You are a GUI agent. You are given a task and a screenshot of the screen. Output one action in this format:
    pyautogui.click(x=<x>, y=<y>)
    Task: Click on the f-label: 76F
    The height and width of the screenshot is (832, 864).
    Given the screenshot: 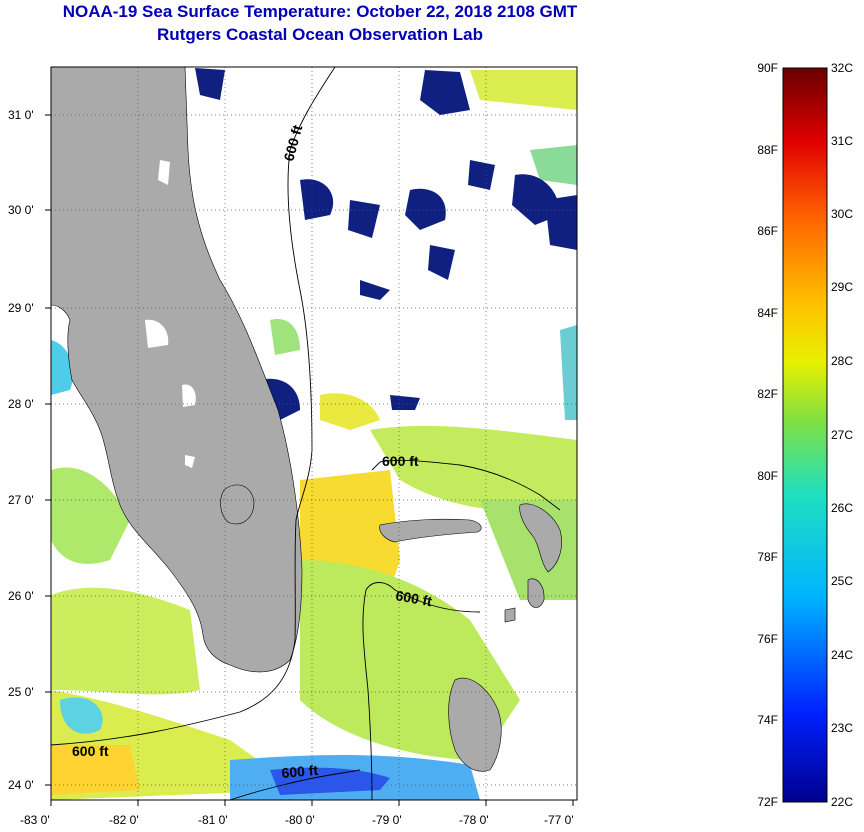 What is the action you would take?
    pyautogui.click(x=767, y=639)
    